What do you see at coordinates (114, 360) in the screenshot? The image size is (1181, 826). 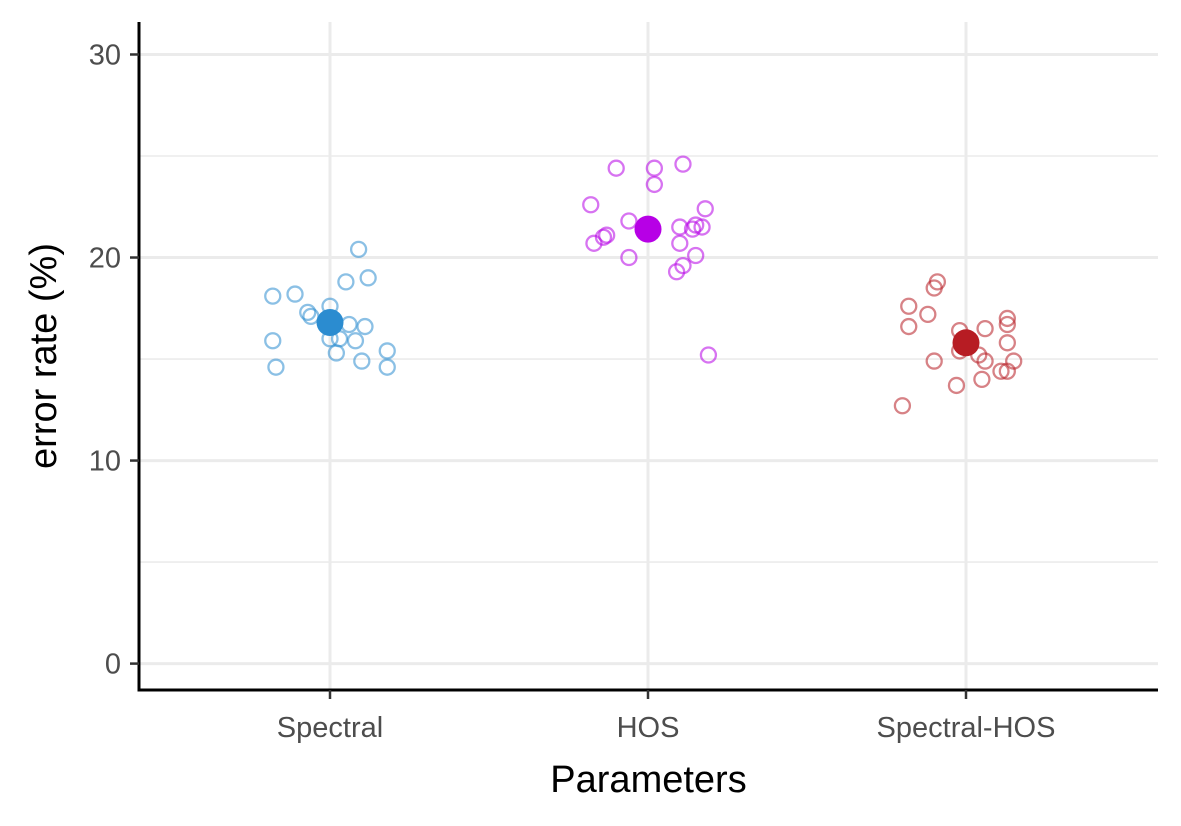 I see `y-ticks: 0 10 20 30` at bounding box center [114, 360].